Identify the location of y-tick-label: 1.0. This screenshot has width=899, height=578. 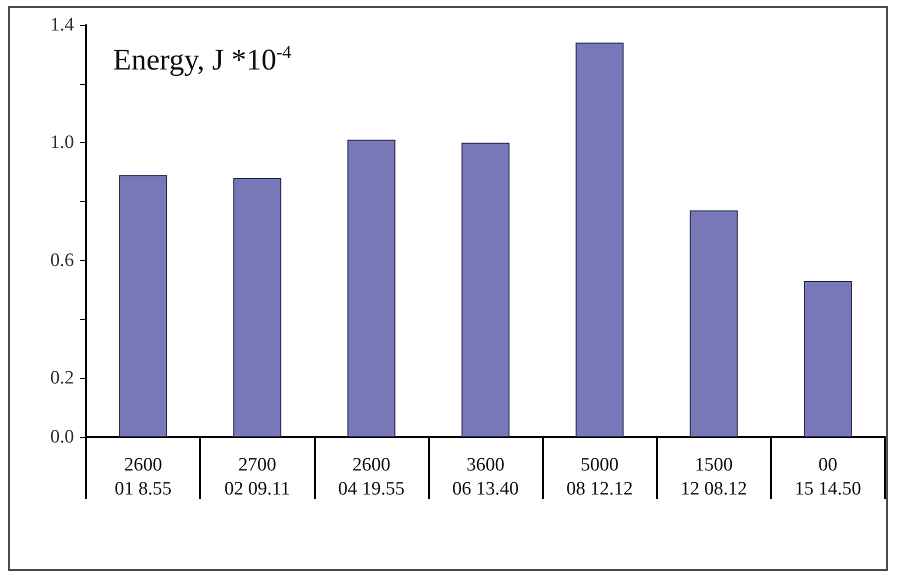
(62, 143).